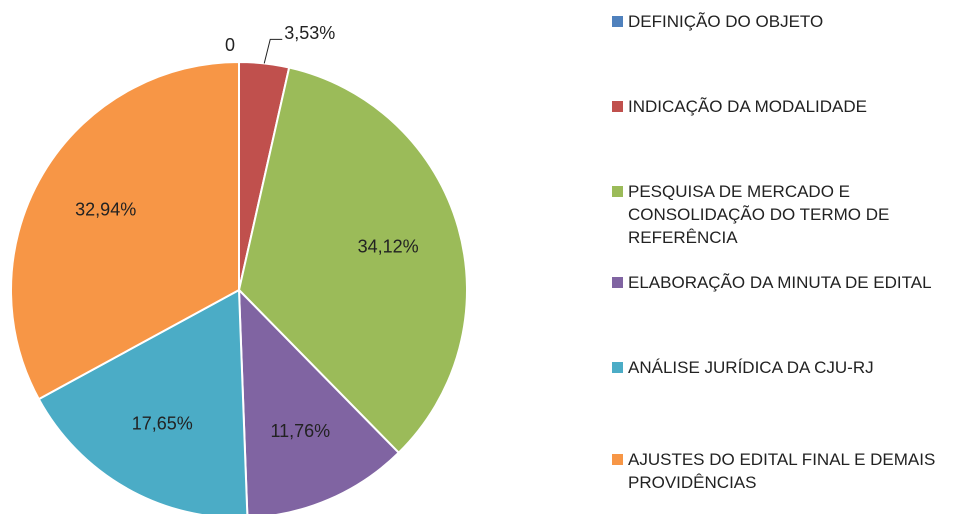  Describe the element at coordinates (747, 106) in the screenshot. I see `legend-label: INDICAÇÃO DA MODALIDADE` at that location.